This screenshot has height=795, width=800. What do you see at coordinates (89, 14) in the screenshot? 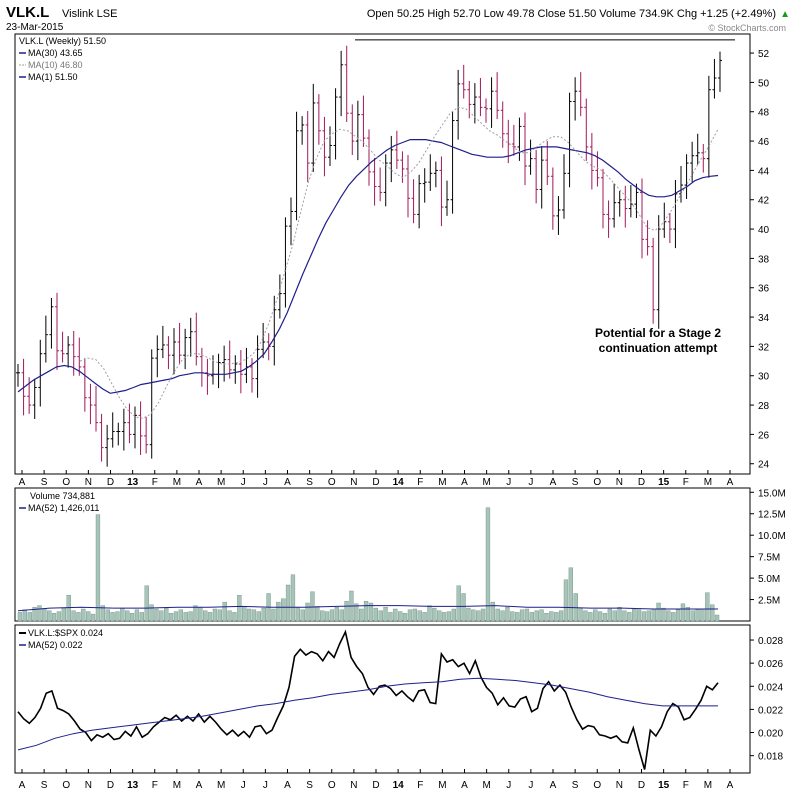
I see `exchange-label: Vislink LSE` at bounding box center [89, 14].